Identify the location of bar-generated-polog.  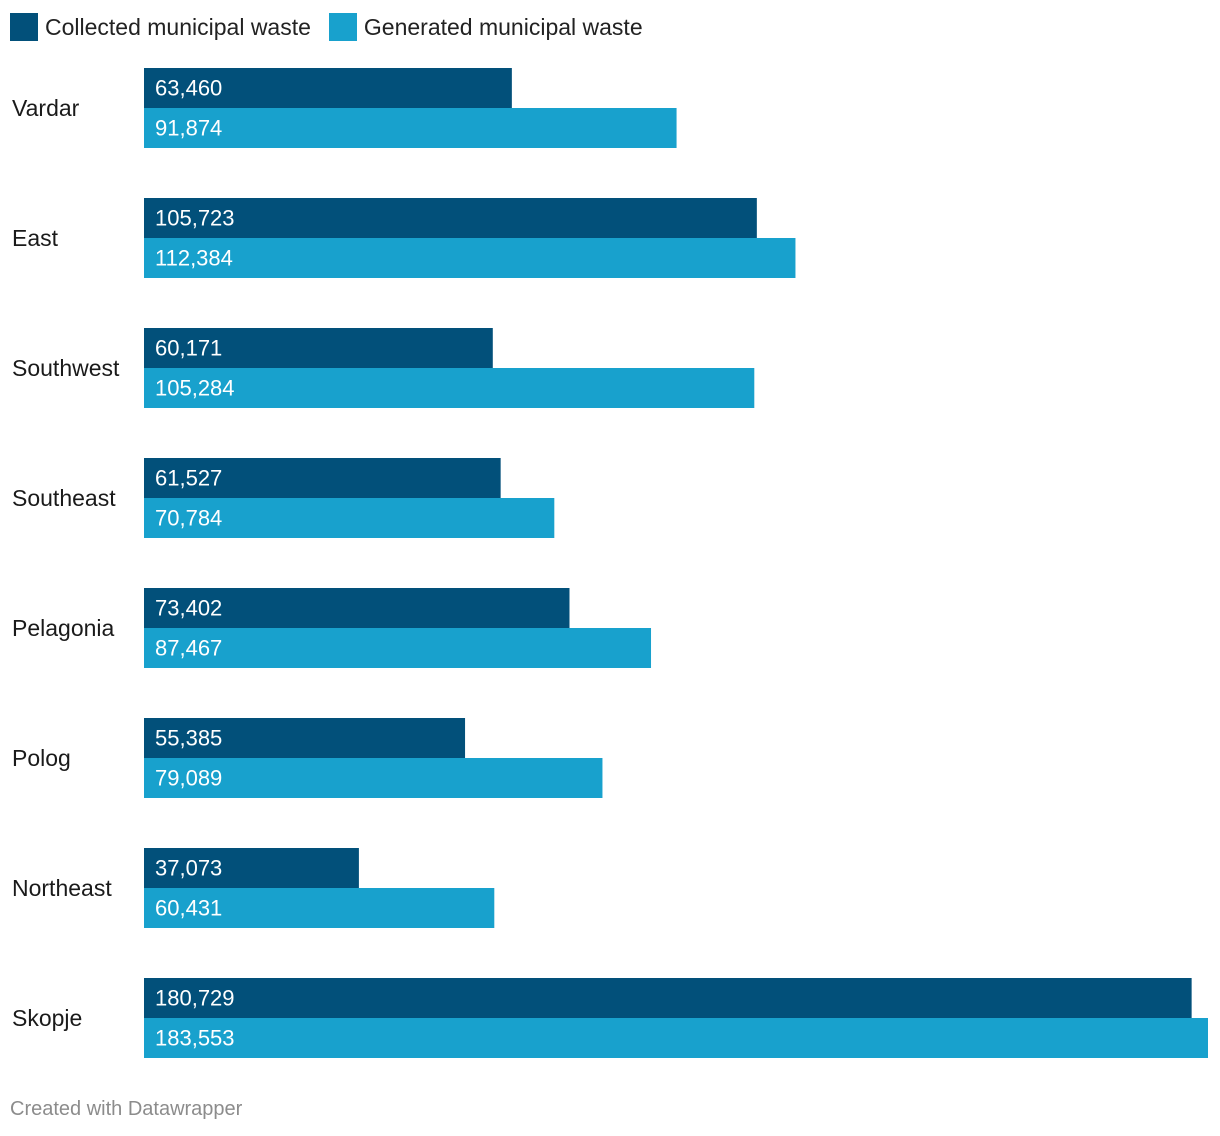
(373, 778).